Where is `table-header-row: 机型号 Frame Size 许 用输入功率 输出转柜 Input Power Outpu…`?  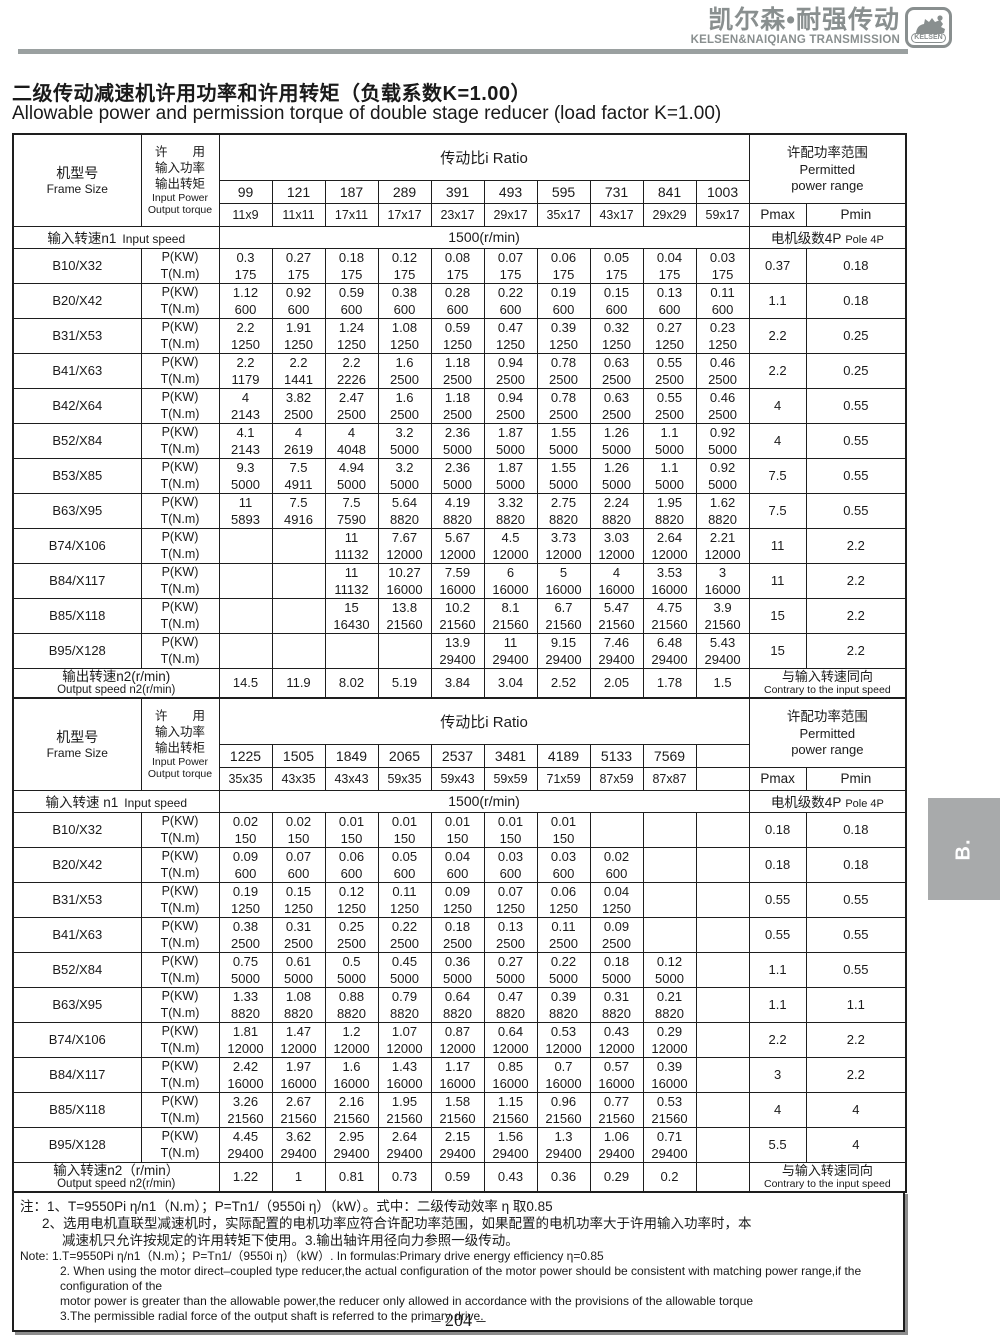
table-header-row: 机型号 Frame Size 许 用输入功率 输出转柜 Input Power Outpu… is located at coordinates (459, 744).